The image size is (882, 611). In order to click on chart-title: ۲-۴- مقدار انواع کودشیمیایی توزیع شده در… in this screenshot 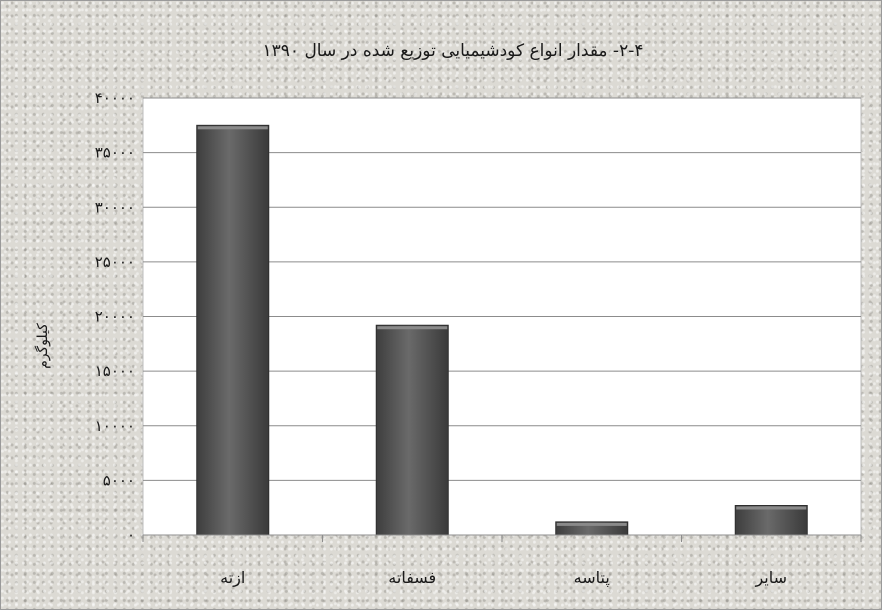, I will do `click(453, 51)`.